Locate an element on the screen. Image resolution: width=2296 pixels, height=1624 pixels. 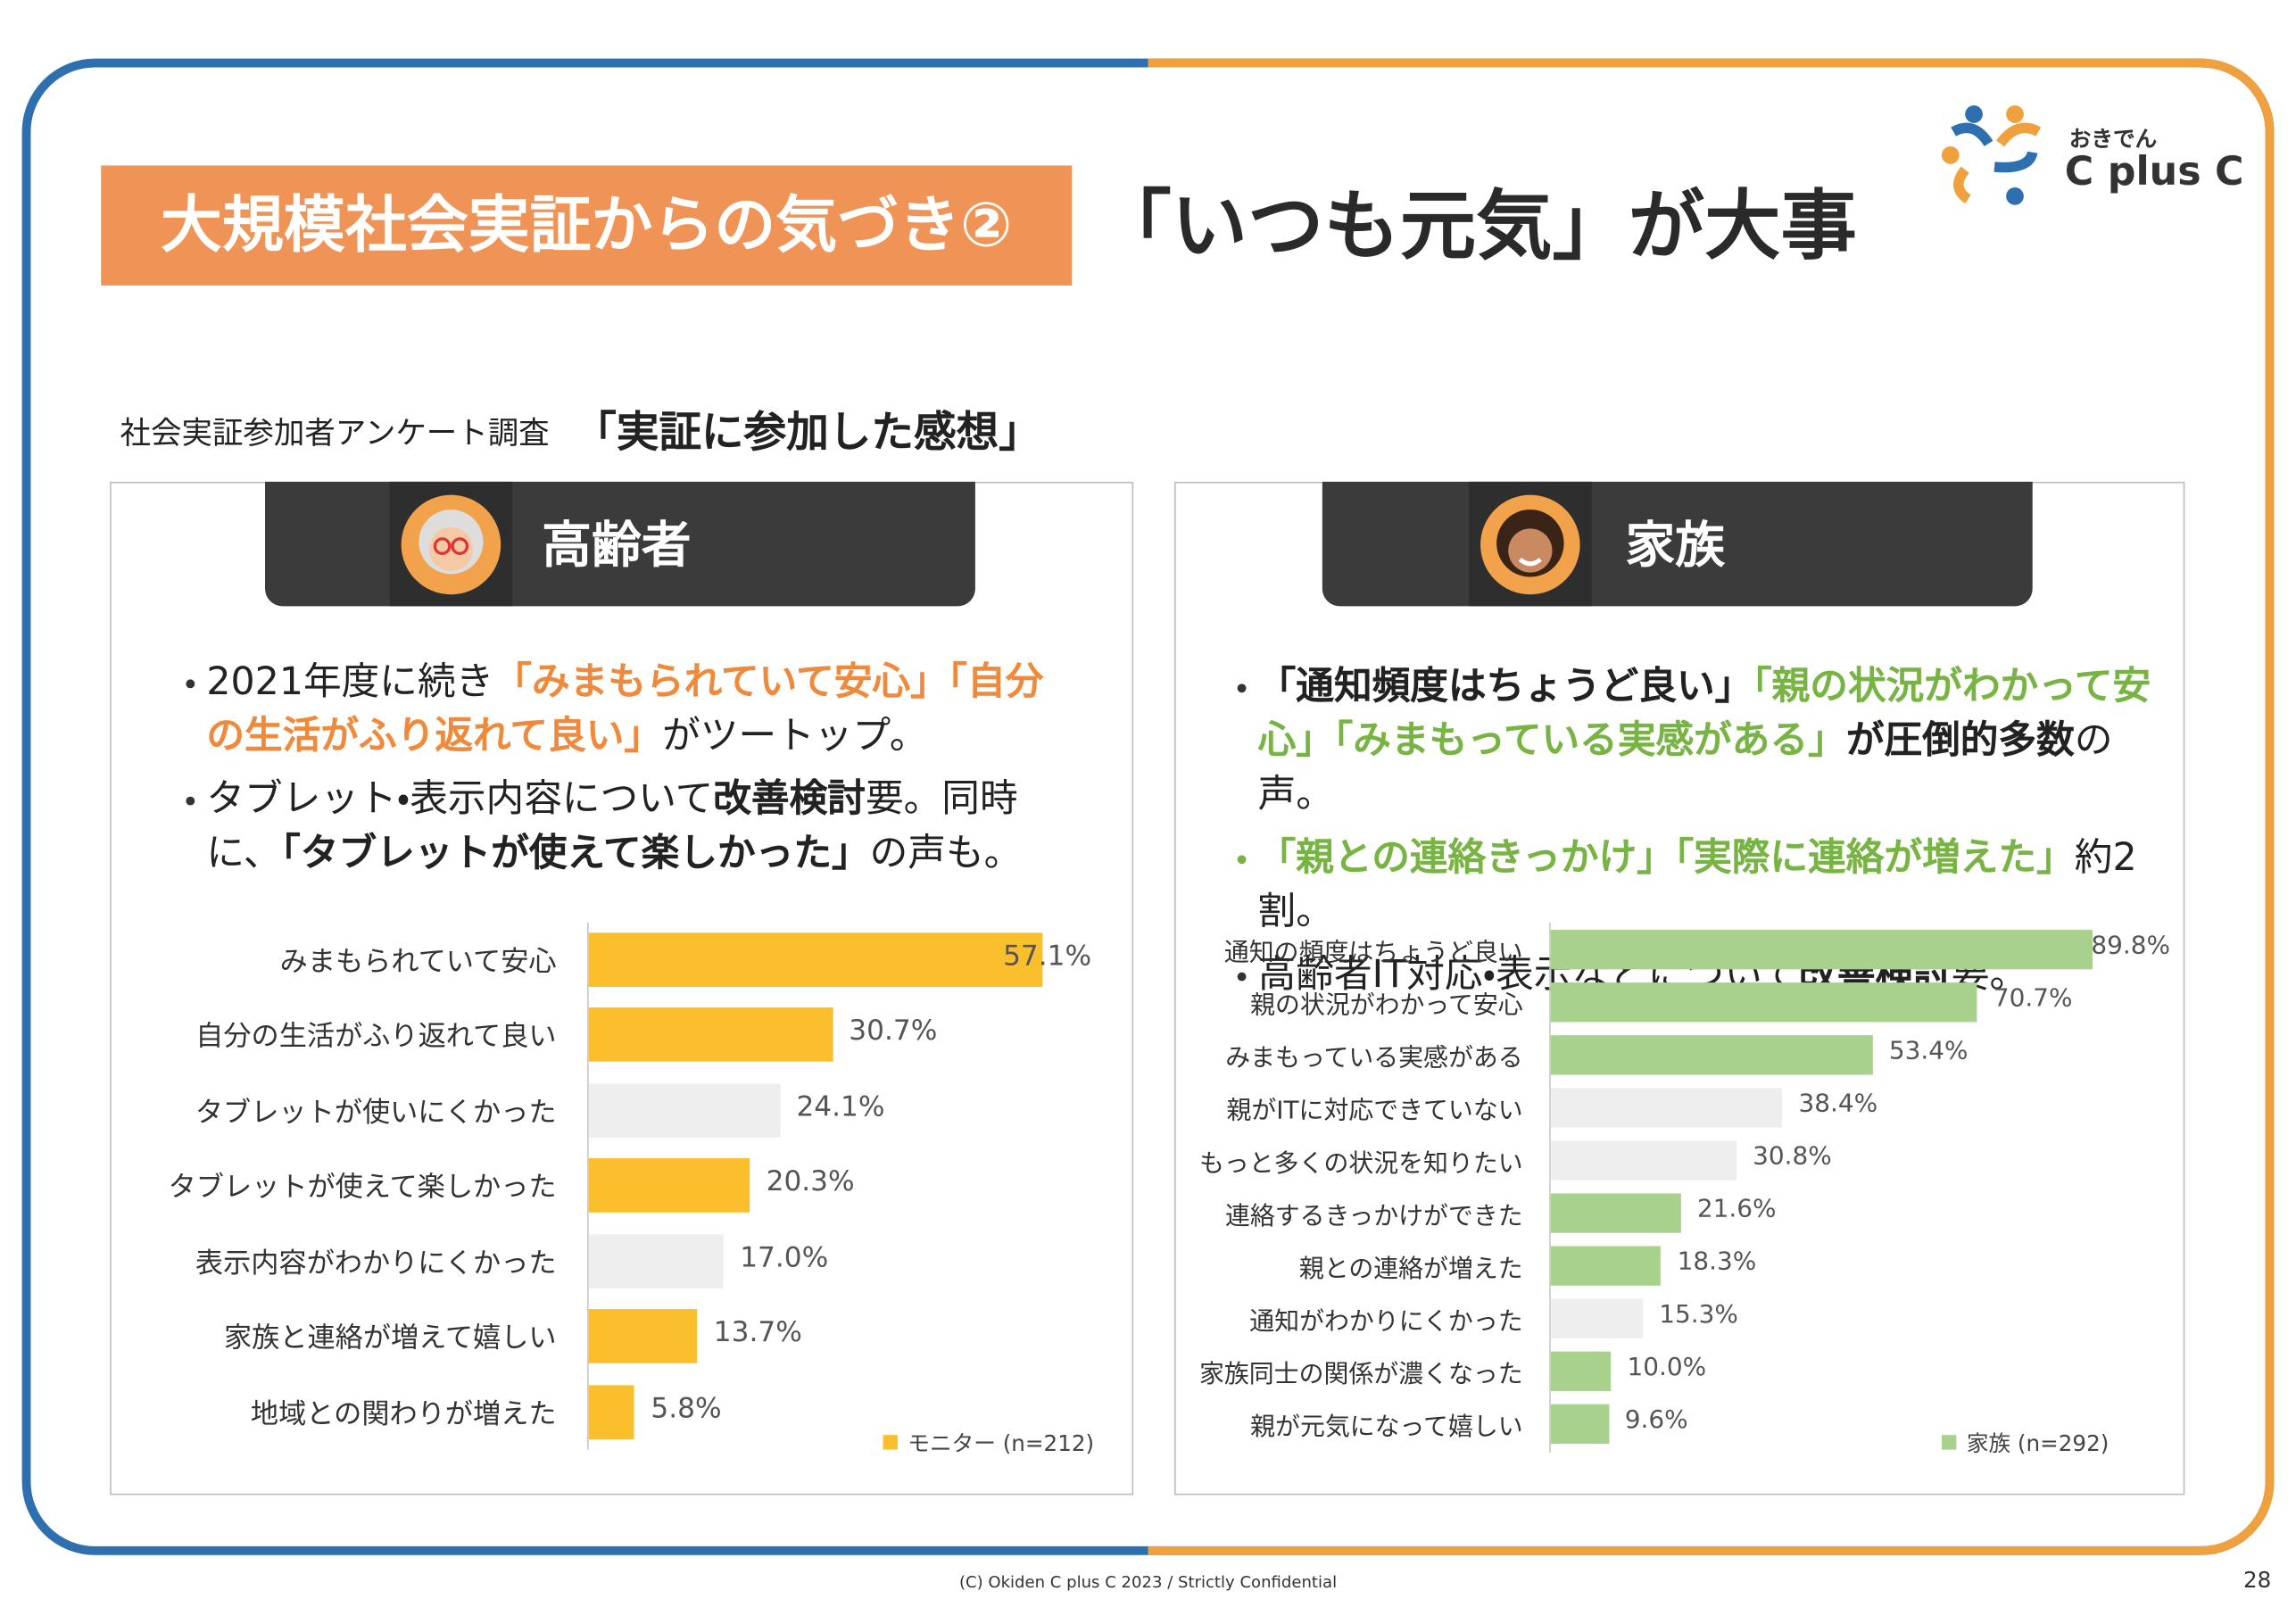
value-label: 15.3% is located at coordinates (1698, 1315).